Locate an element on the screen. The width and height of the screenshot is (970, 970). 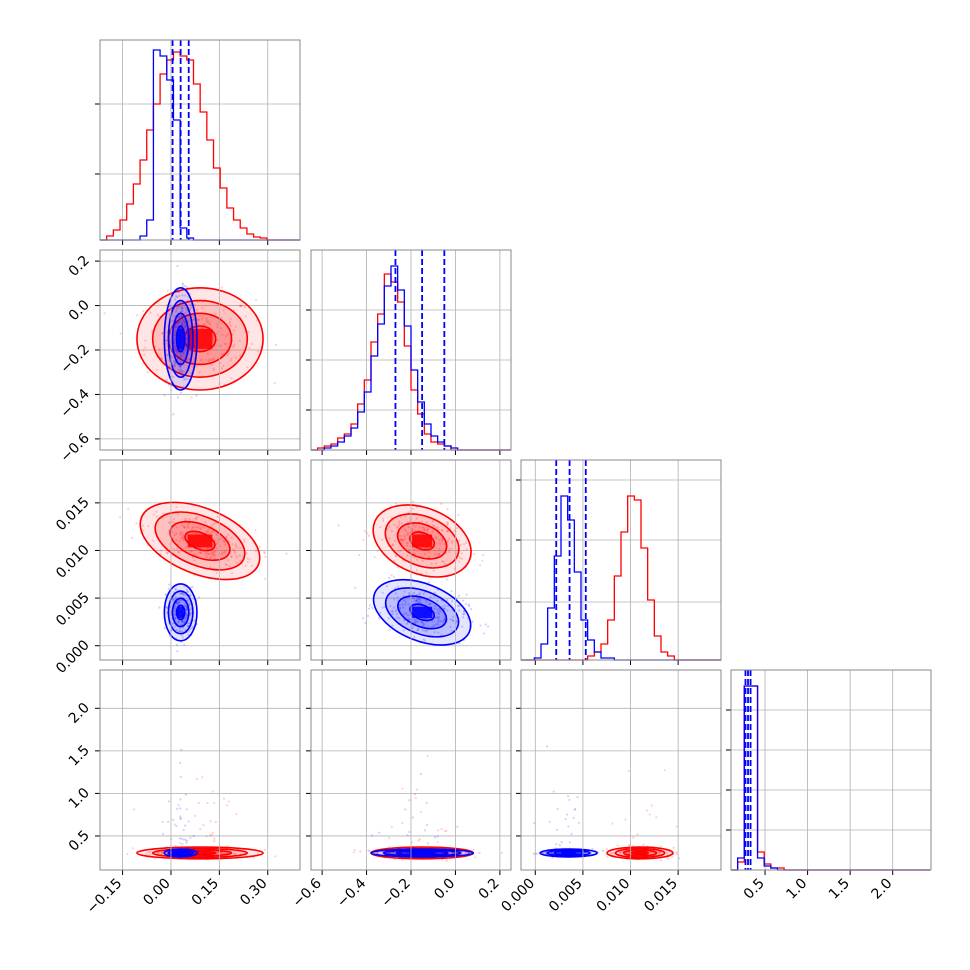
x-tick-label: 2.0 is located at coordinates (881, 889).